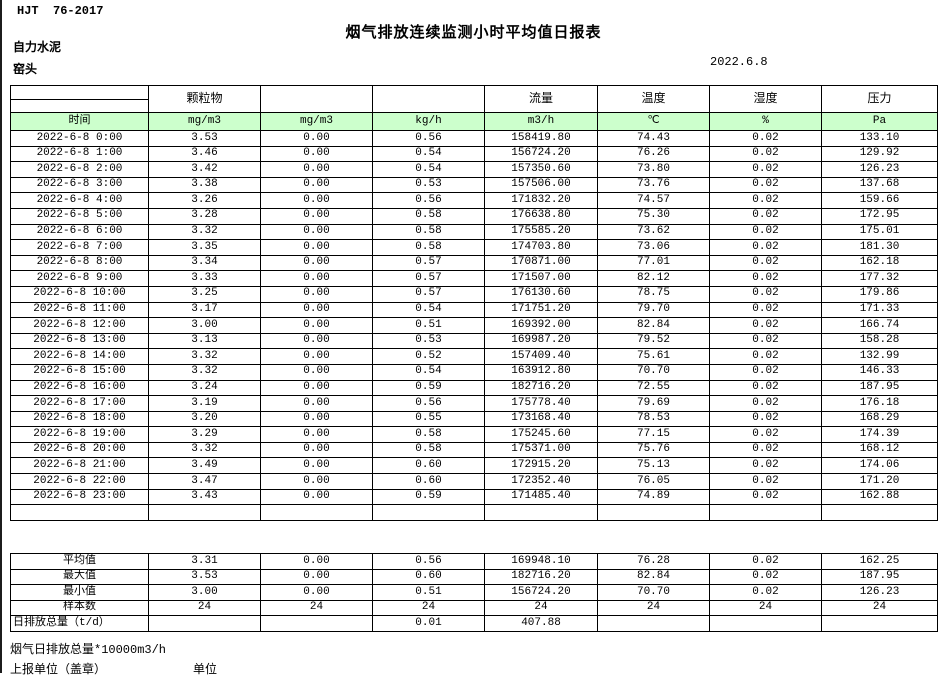 The image size is (947, 677). What do you see at coordinates (428, 434) in the screenshot?
I see `value-cell: 0.58` at bounding box center [428, 434].